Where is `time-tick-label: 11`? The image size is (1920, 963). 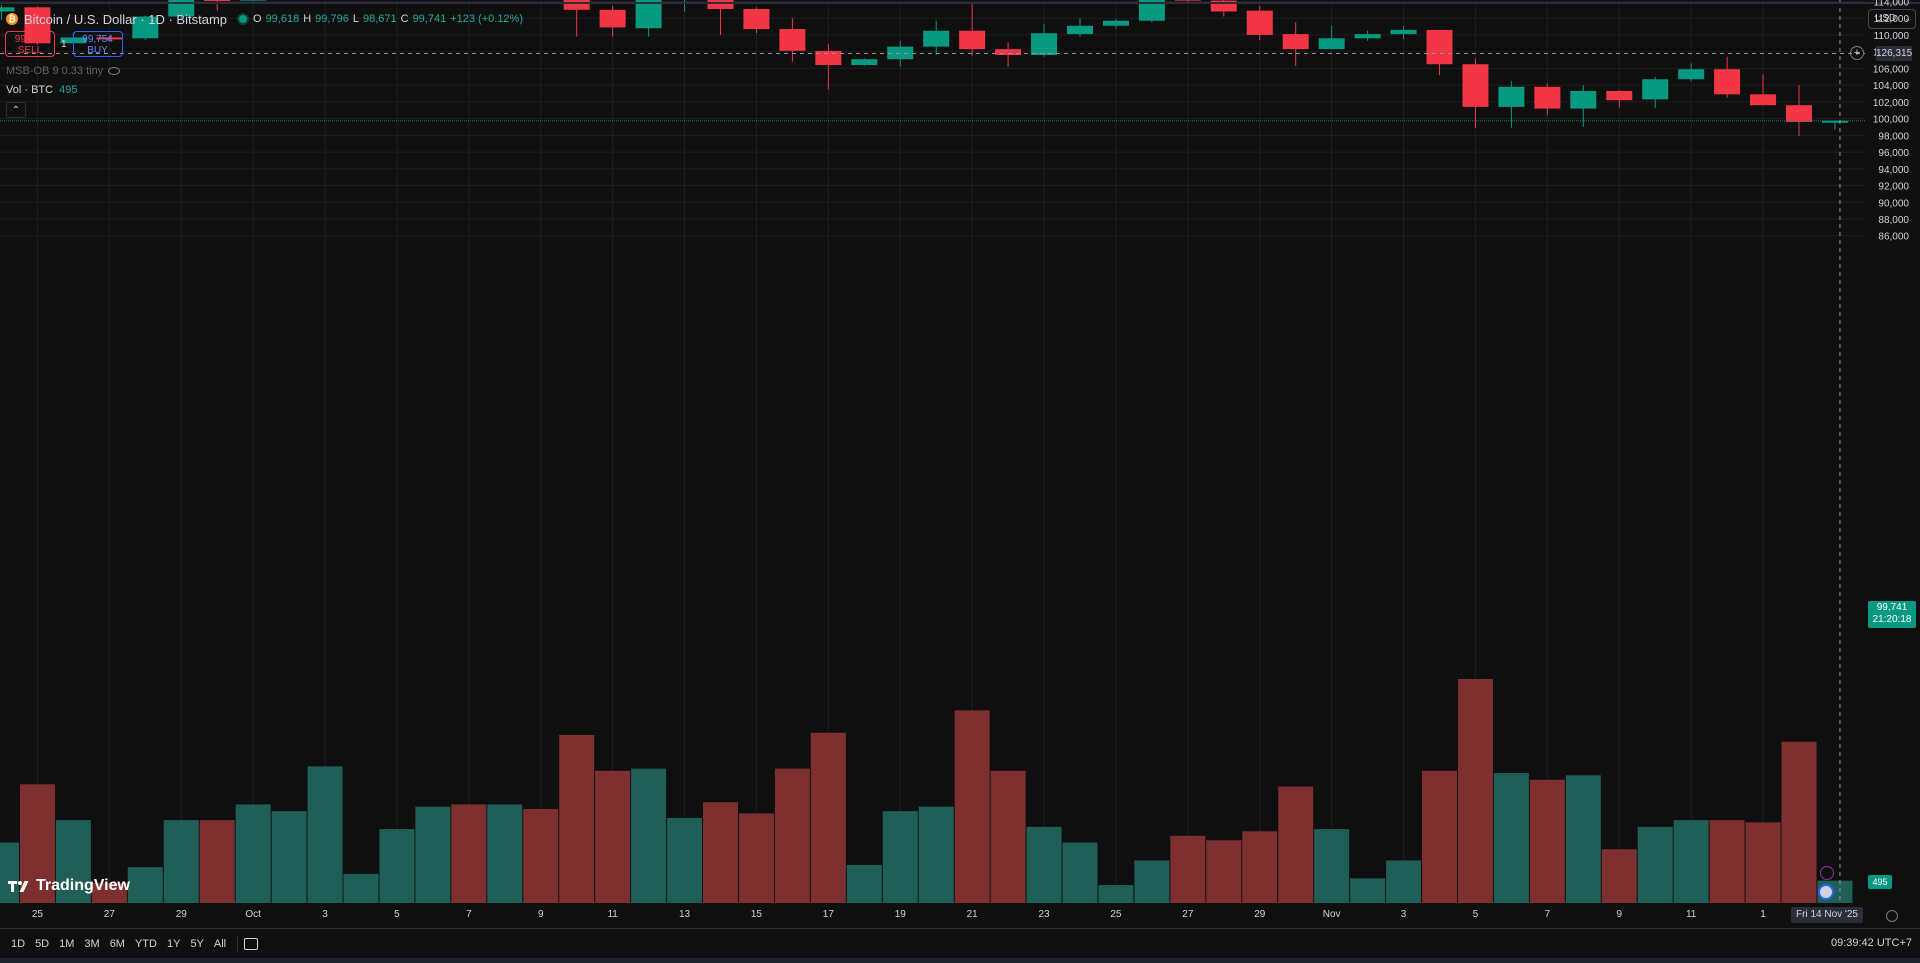
time-tick-label: 11 is located at coordinates (612, 914).